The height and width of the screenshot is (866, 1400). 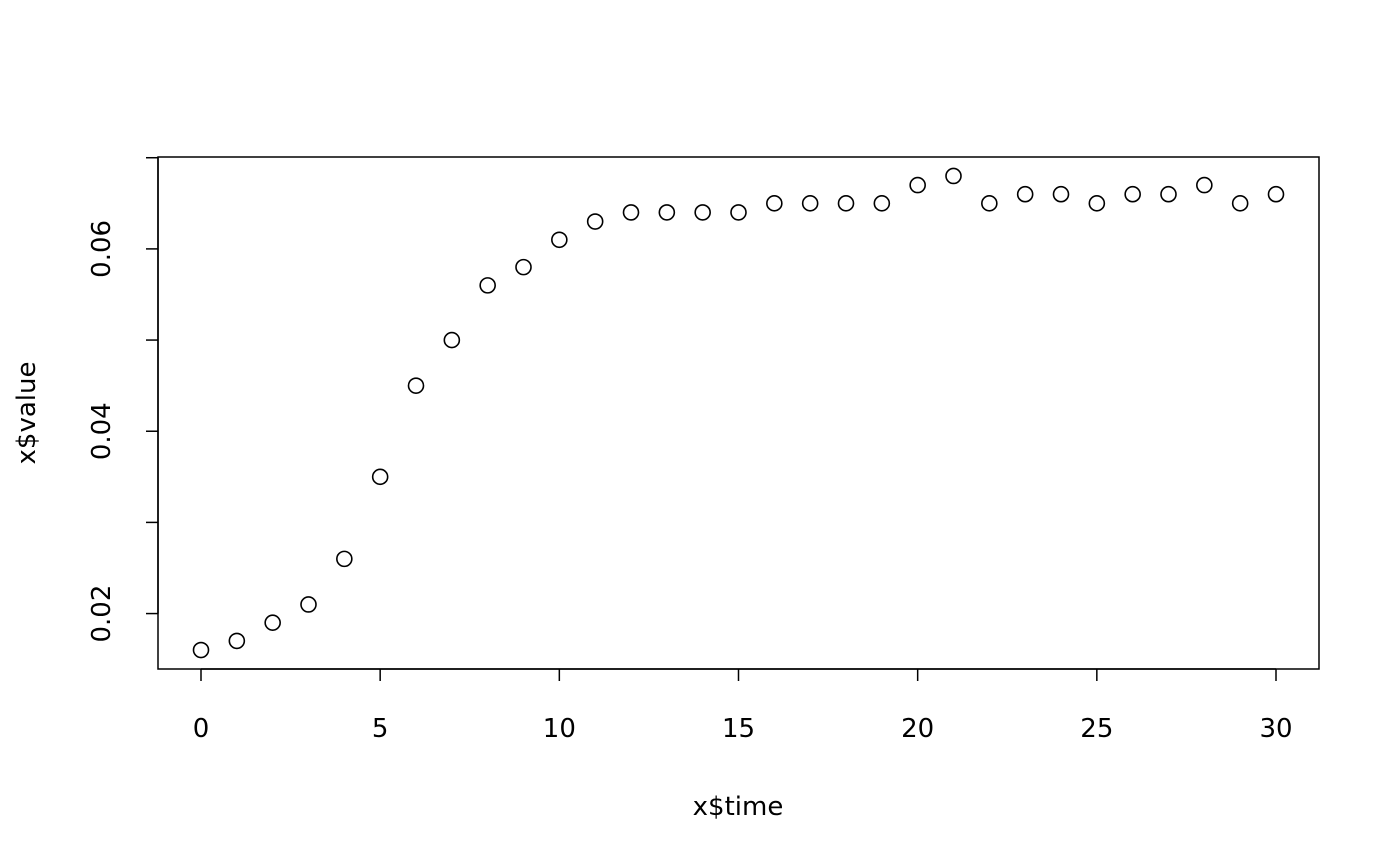 I want to click on y-tick-label: 0.02, so click(x=102, y=614).